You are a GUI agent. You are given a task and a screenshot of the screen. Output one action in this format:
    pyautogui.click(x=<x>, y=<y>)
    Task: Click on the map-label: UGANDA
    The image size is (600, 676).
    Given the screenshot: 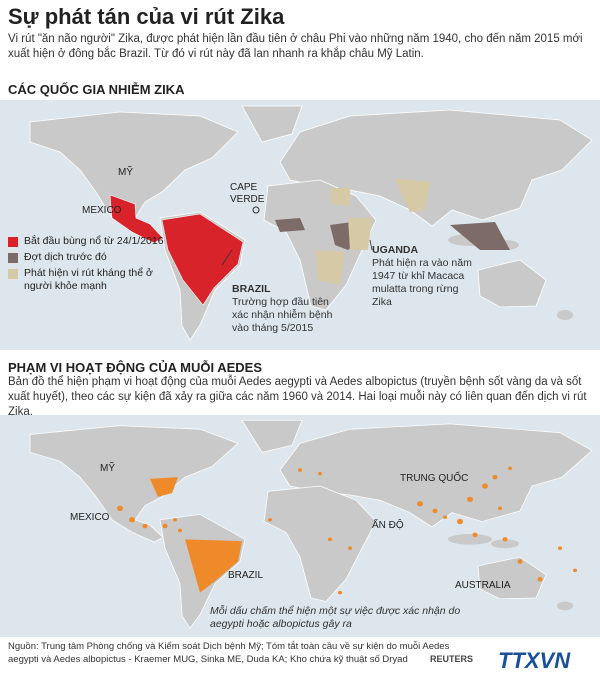 What is the action you would take?
    pyautogui.click(x=395, y=250)
    